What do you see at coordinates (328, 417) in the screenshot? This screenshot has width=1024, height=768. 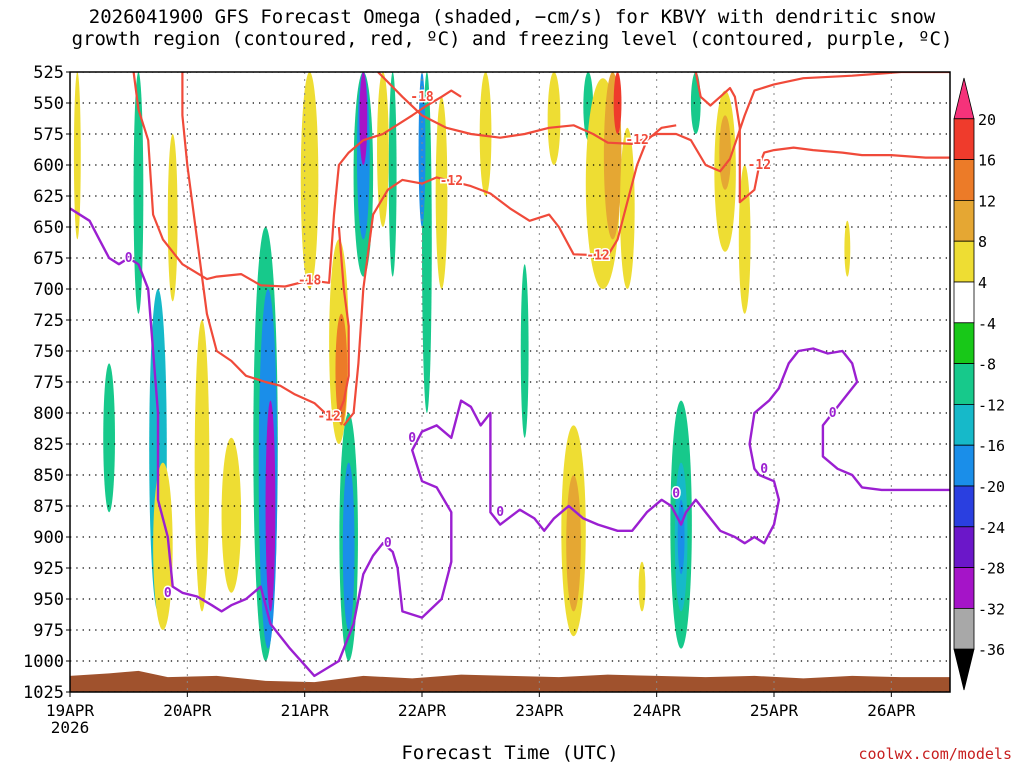 I see `contour-label-10: -12` at bounding box center [328, 417].